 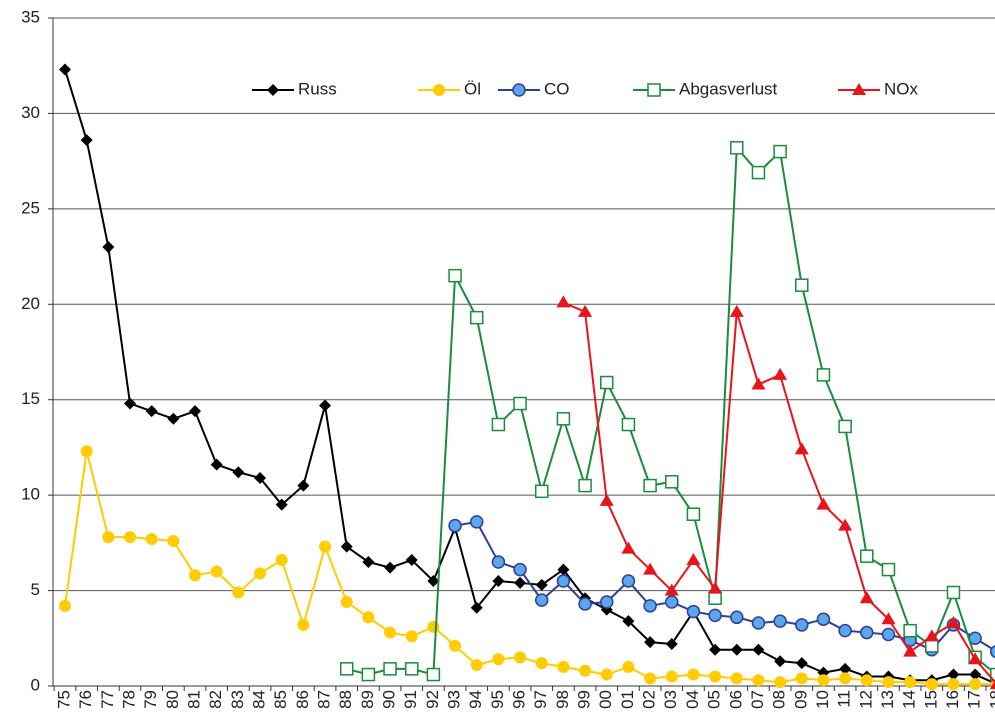 I want to click on x-tick-label: 85, so click(x=280, y=699).